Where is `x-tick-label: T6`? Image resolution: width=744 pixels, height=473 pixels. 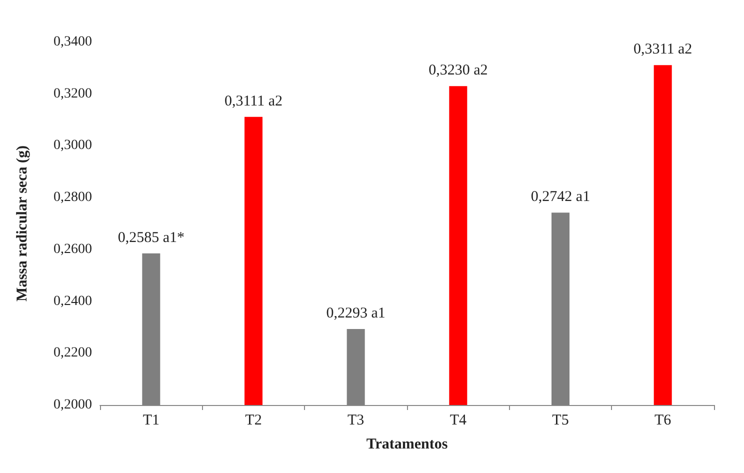 x-tick-label: T6 is located at coordinates (663, 420).